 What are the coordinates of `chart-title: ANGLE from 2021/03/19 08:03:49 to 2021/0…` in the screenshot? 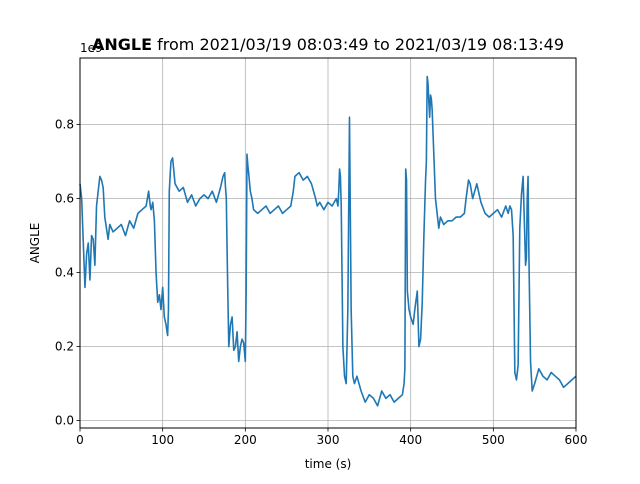 It's located at (328, 44).